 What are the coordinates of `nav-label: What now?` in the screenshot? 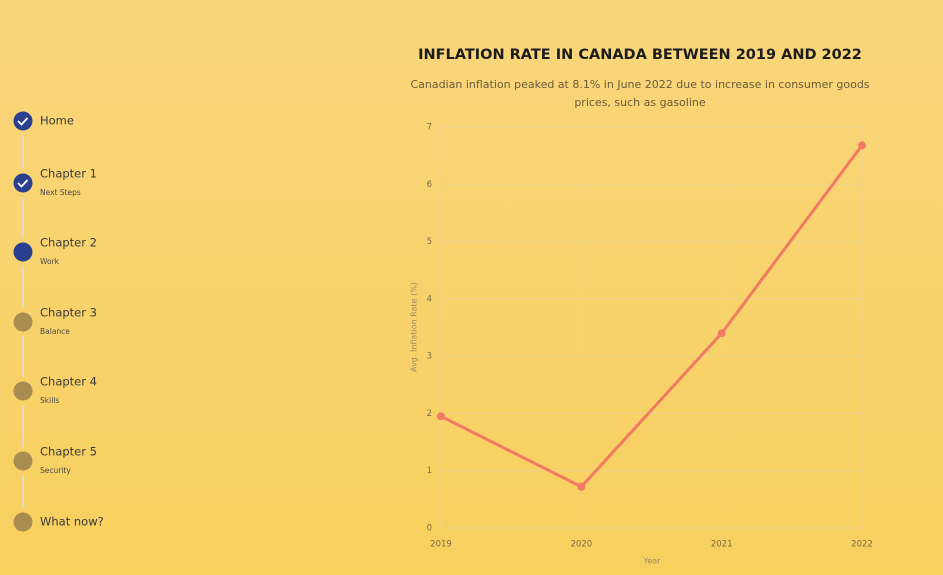 It's located at (72, 522).